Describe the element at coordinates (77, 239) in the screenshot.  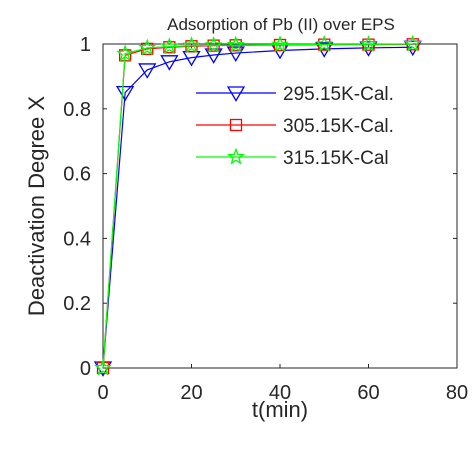
I see `y-tick-label: 0.4` at that location.